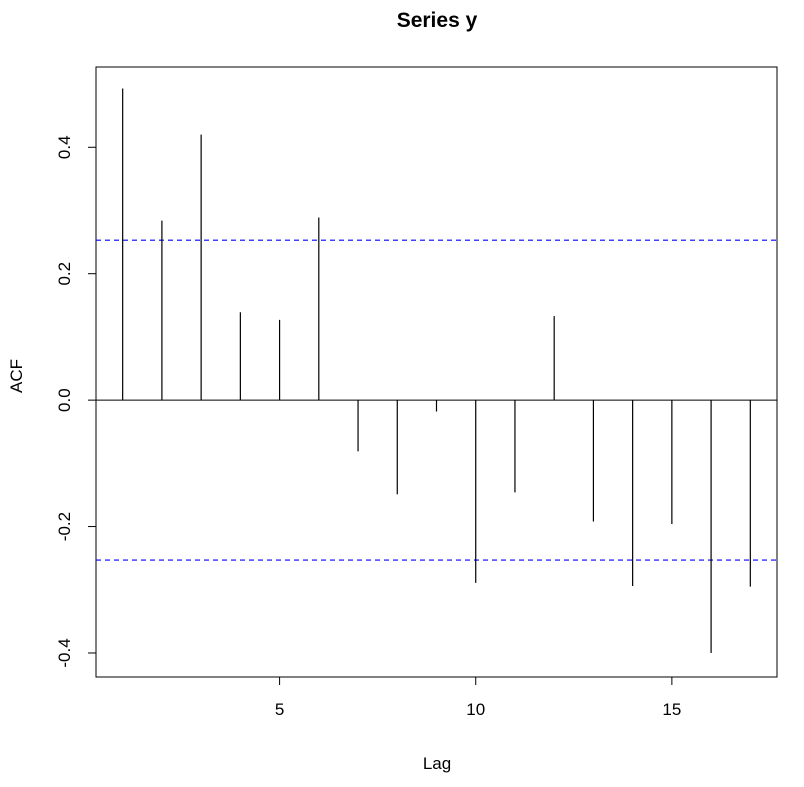 Image resolution: width=804 pixels, height=787 pixels. What do you see at coordinates (64, 652) in the screenshot?
I see `y-tick-label: -0.4` at bounding box center [64, 652].